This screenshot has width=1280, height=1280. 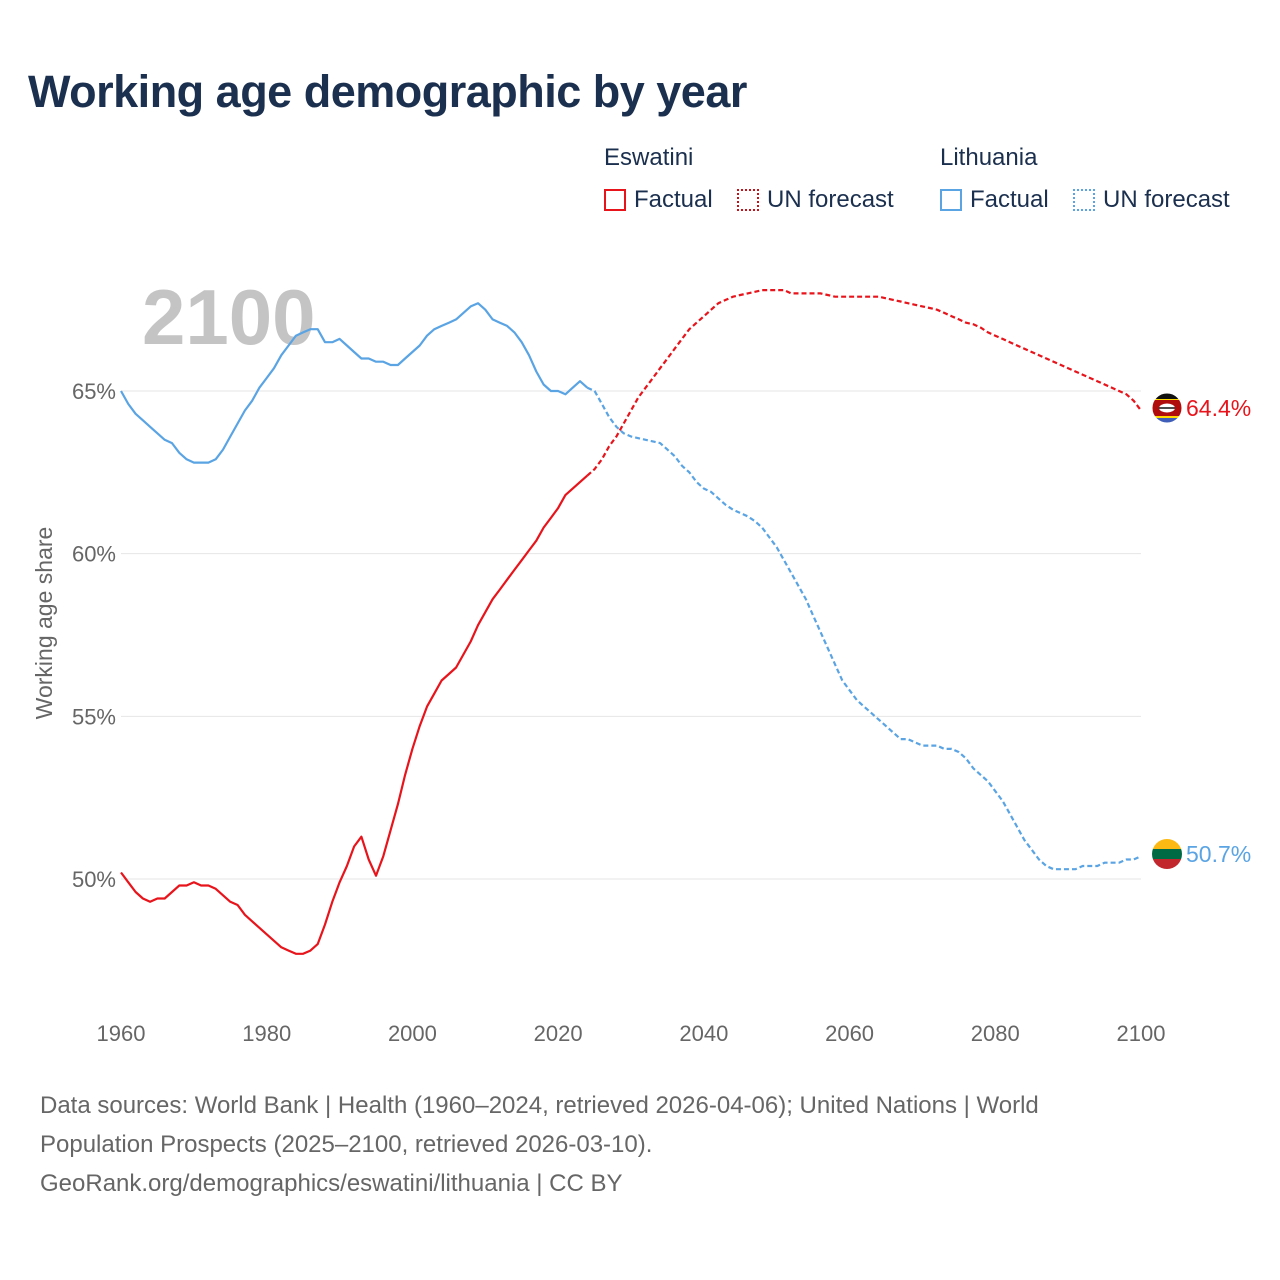 I want to click on legend-item-lithuania-forecast: UN forecast, so click(x=1151, y=200).